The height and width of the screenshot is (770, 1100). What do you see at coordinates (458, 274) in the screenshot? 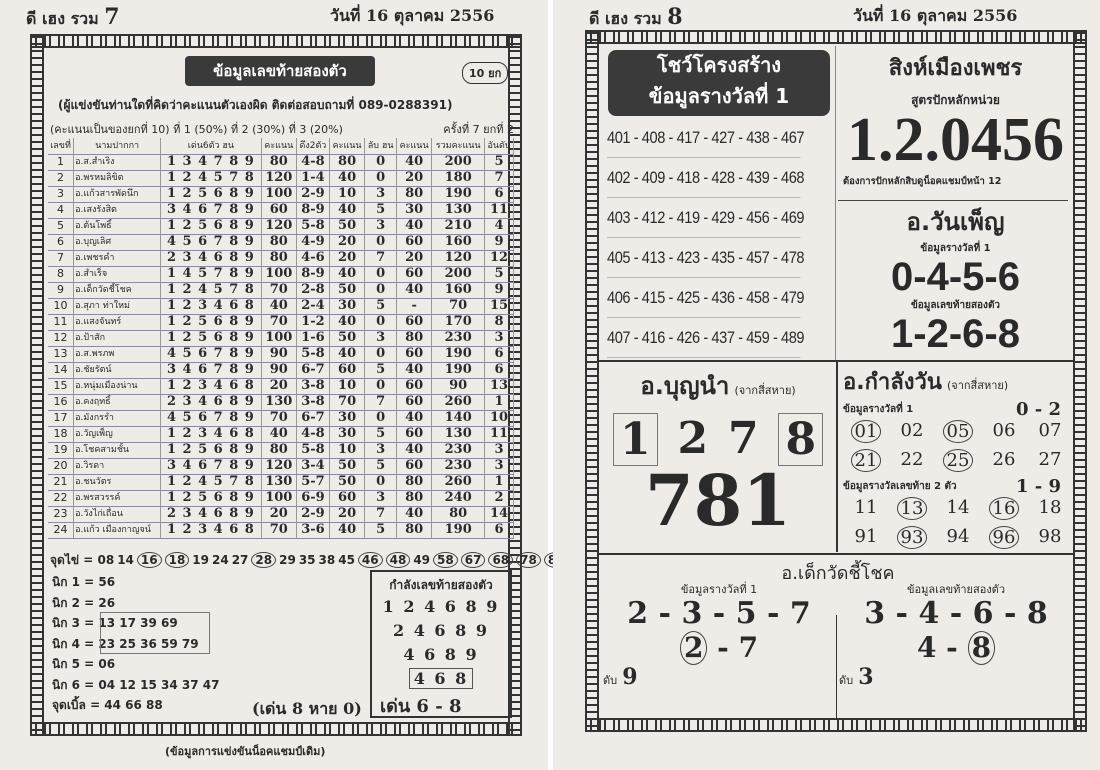
I see `table-cell: 200` at bounding box center [458, 274].